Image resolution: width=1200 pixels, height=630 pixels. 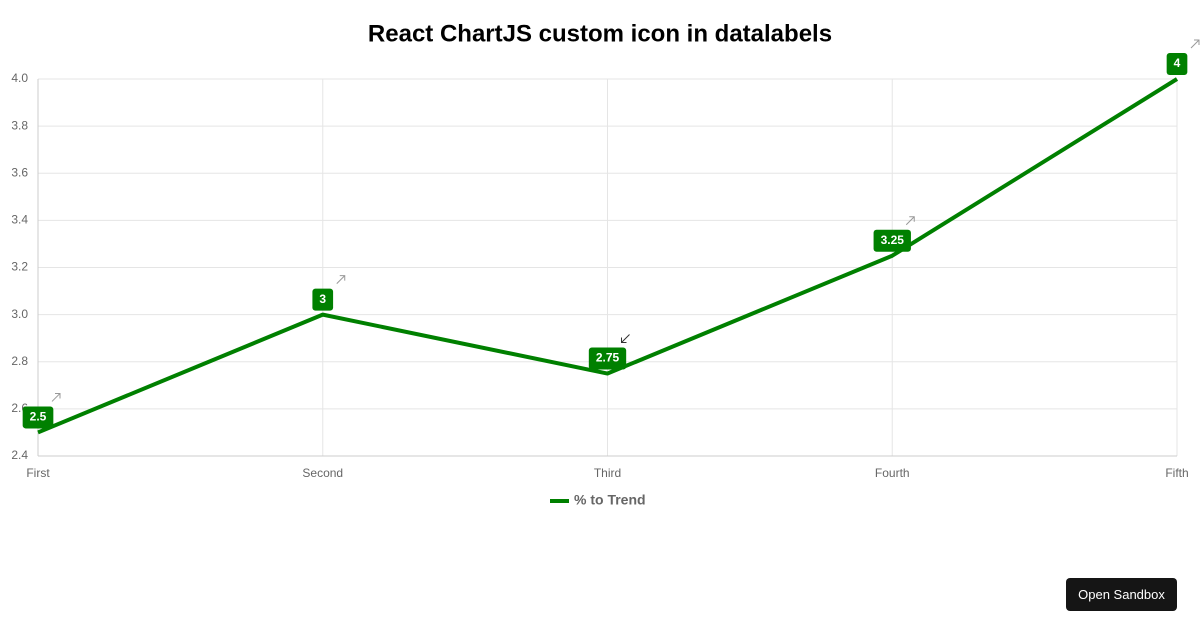 I want to click on y-tick-label: 4.0, so click(x=19, y=78).